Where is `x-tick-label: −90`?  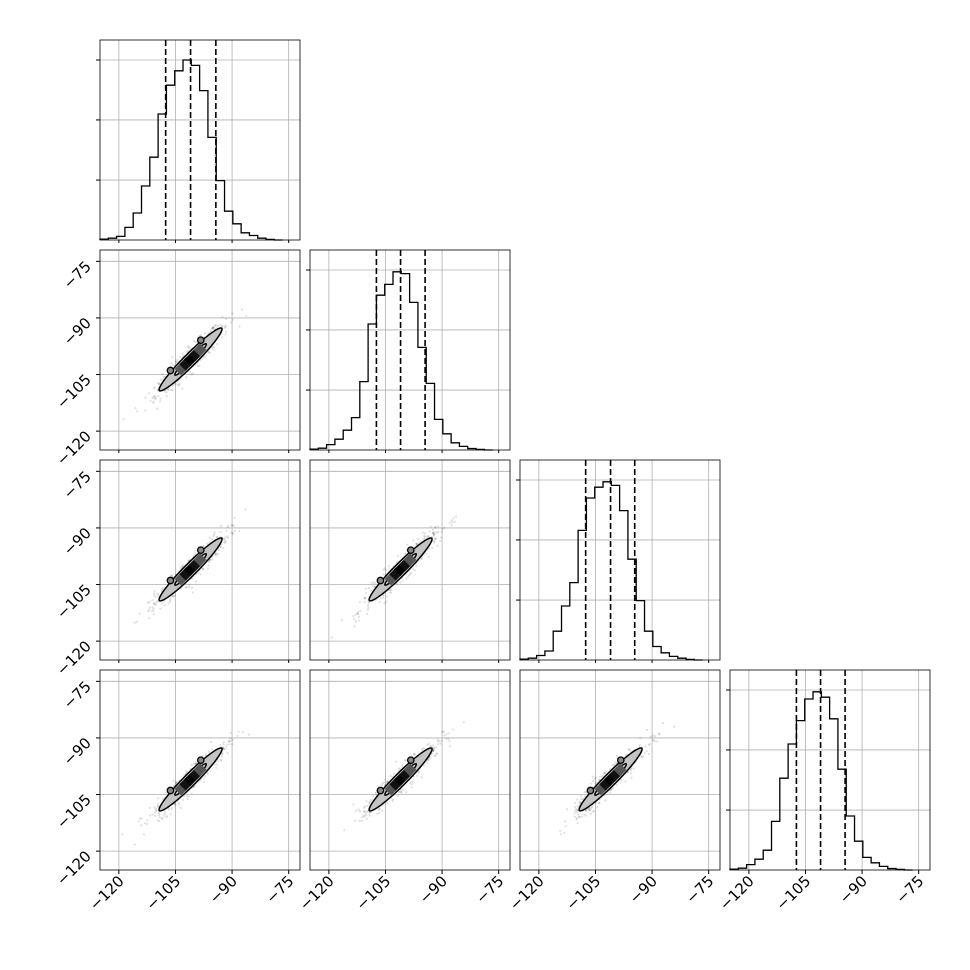 x-tick-label: −90 is located at coordinates (223, 889).